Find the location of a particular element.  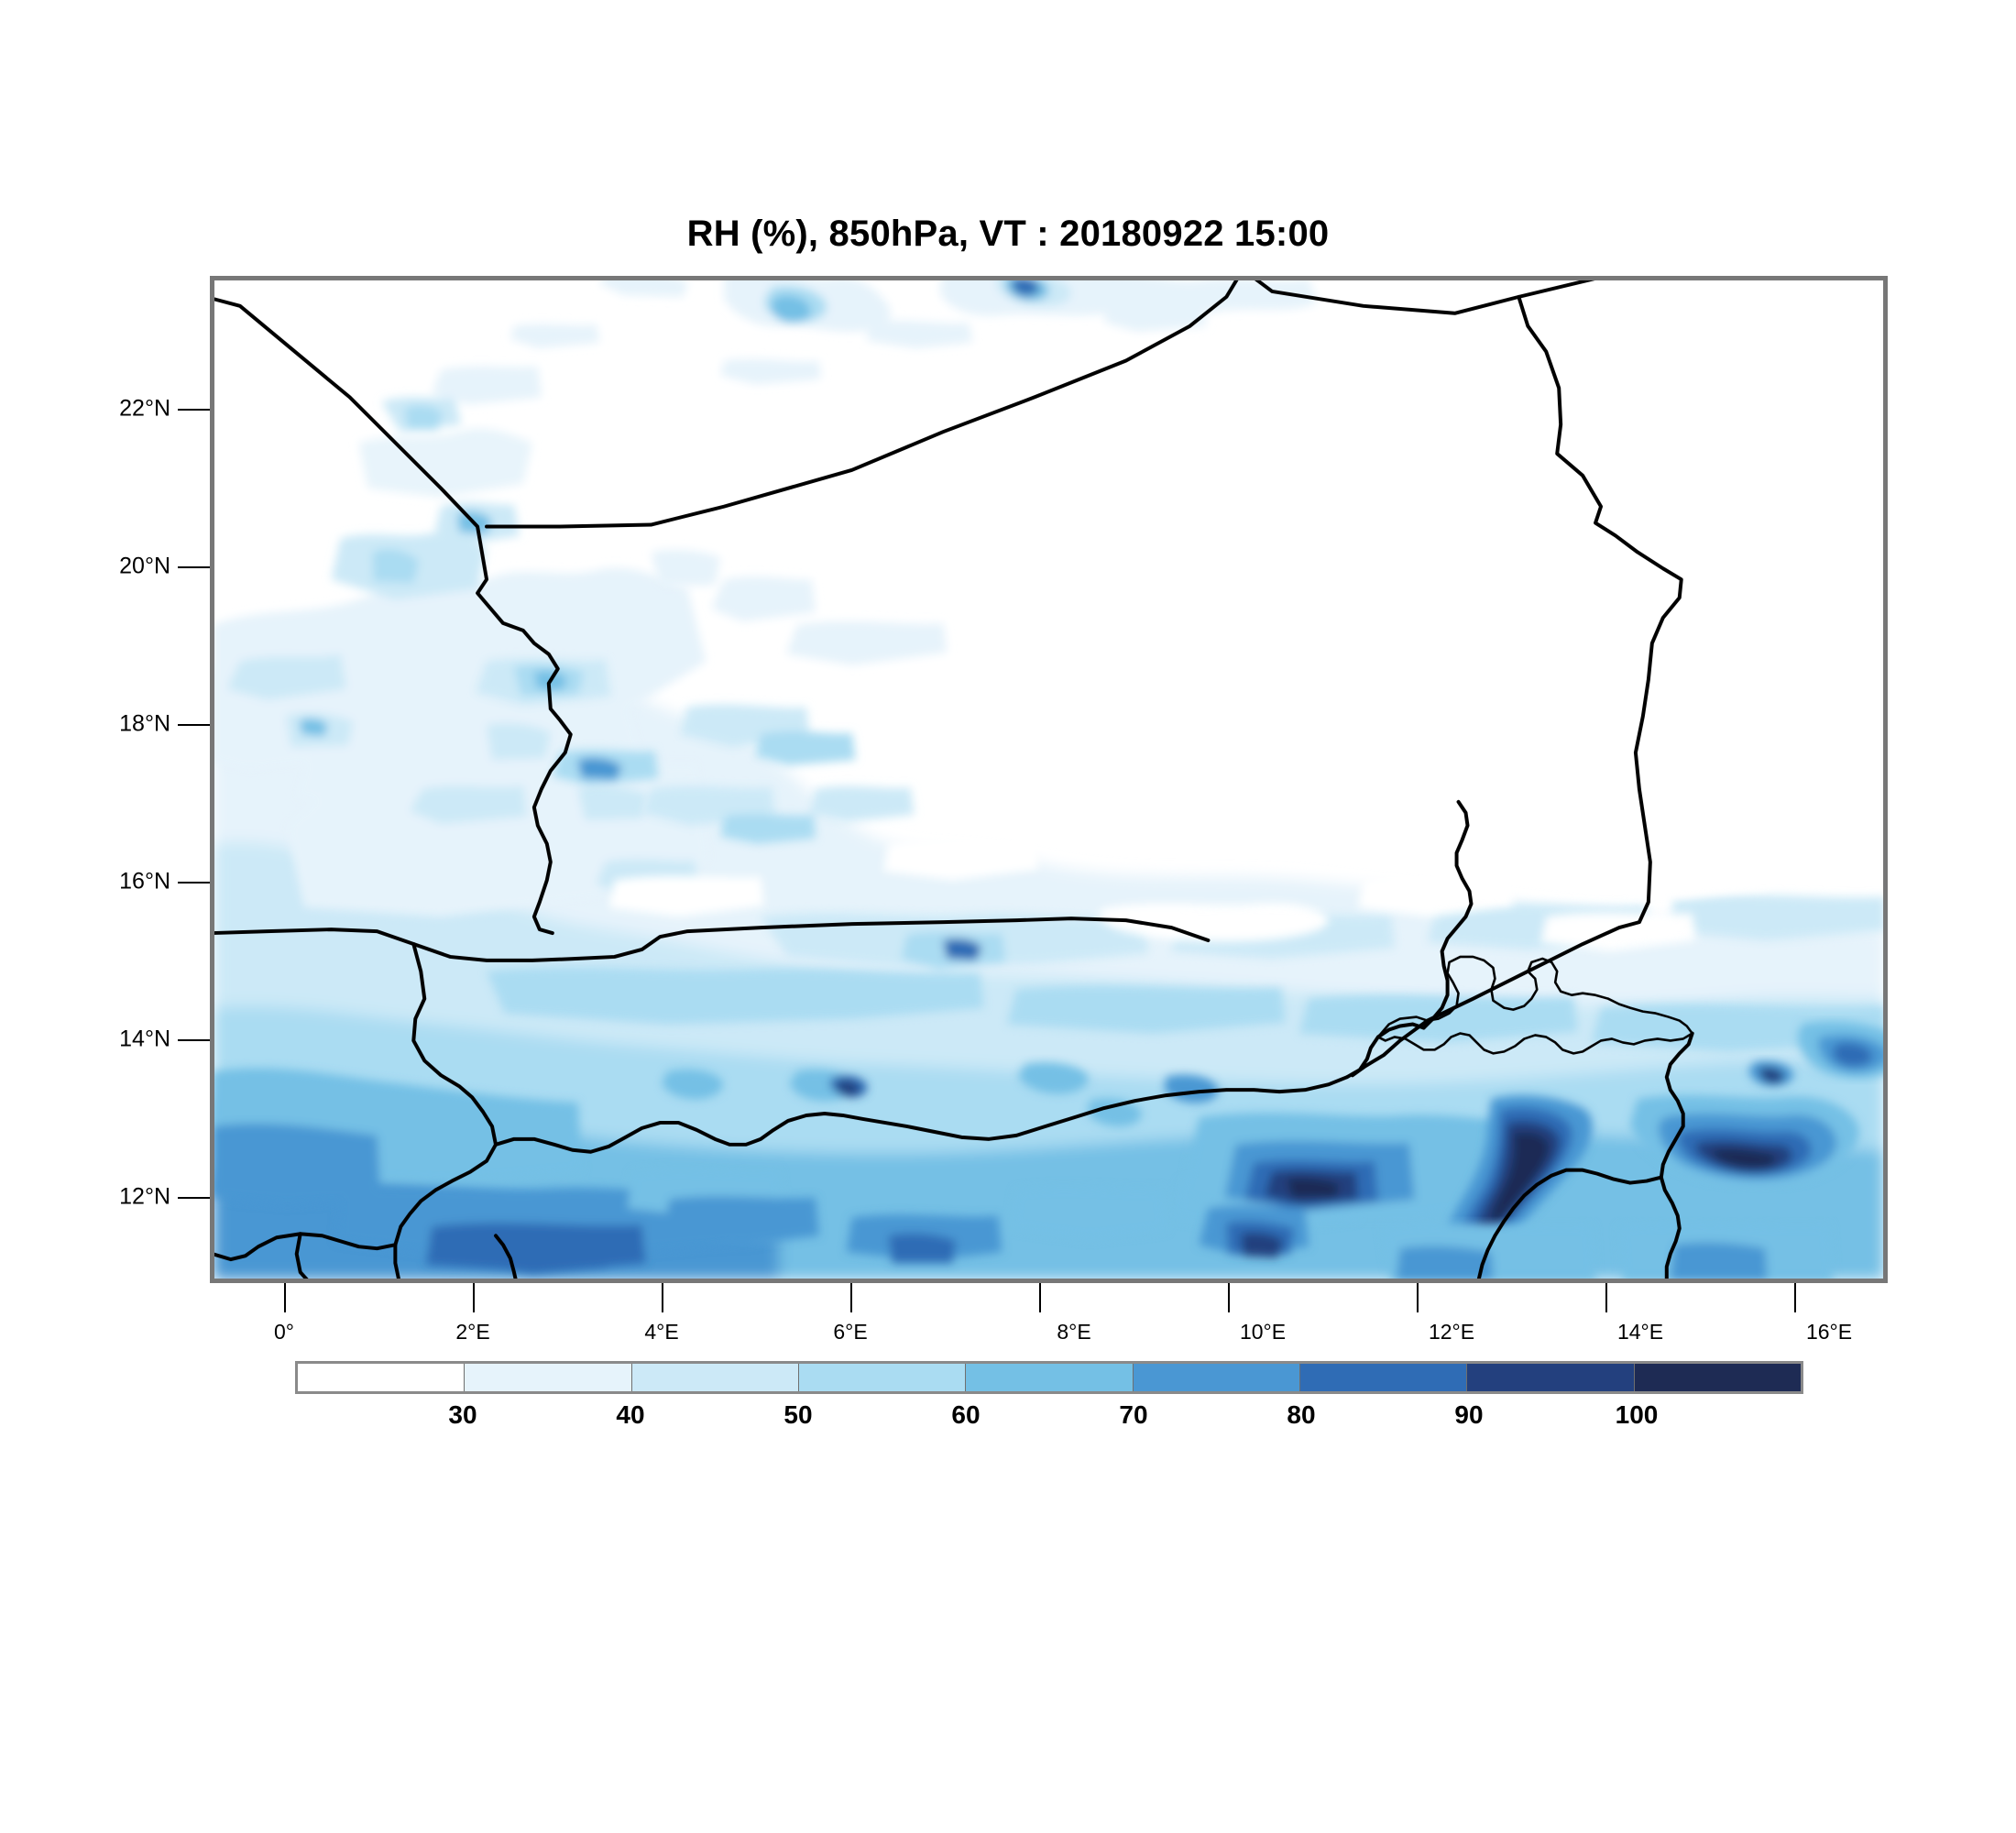

colorbar-tick-60: 60 is located at coordinates (966, 1414).